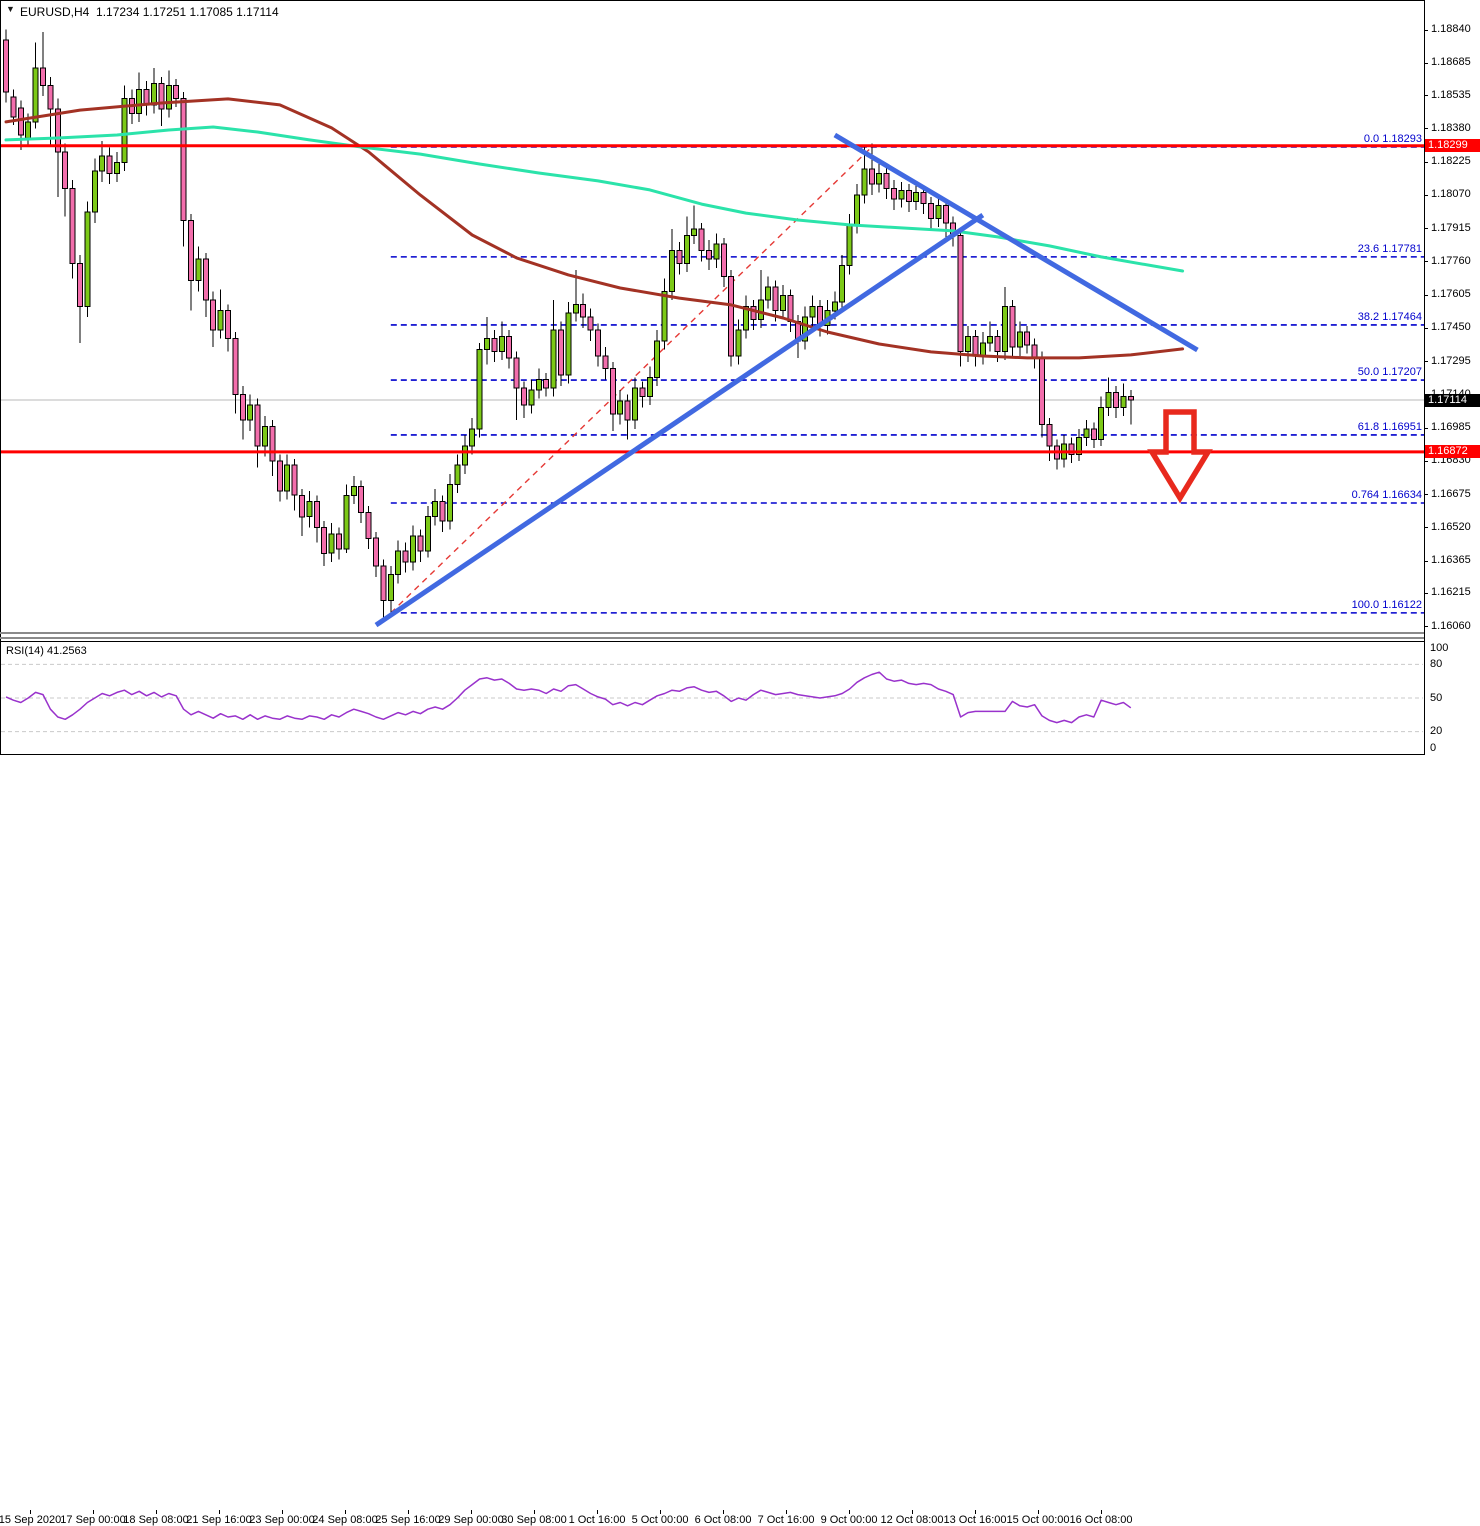  I want to click on fib-level-label: 100.0 1.16122, so click(1386, 604).